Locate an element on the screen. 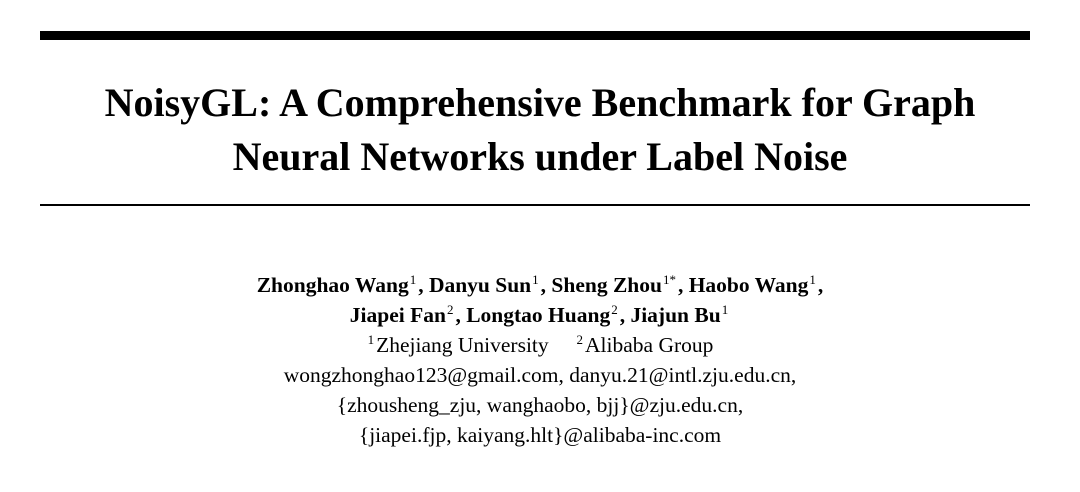 This screenshot has width=1080, height=492. author-name: Jiajun Bu is located at coordinates (675, 315).